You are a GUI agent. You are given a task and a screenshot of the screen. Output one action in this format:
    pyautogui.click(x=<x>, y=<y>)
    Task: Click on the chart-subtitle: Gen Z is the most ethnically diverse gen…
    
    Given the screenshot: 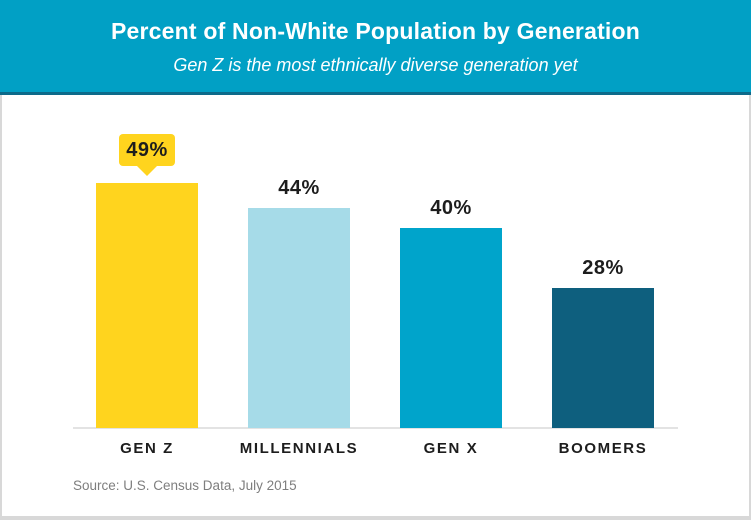 What is the action you would take?
    pyautogui.click(x=375, y=65)
    